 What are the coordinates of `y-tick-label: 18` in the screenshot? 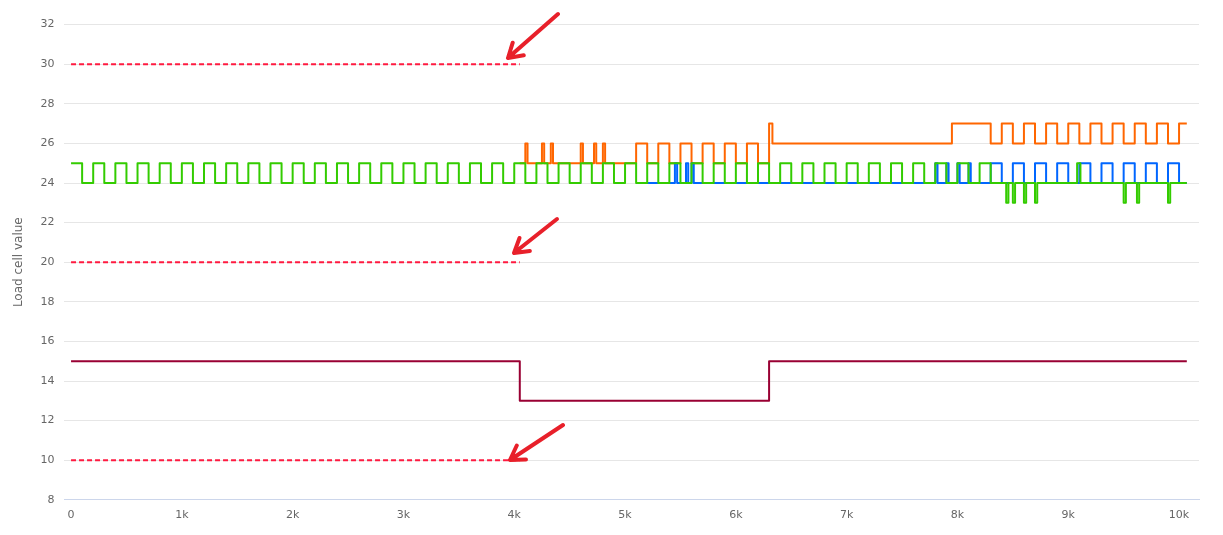 It's located at (47, 301).